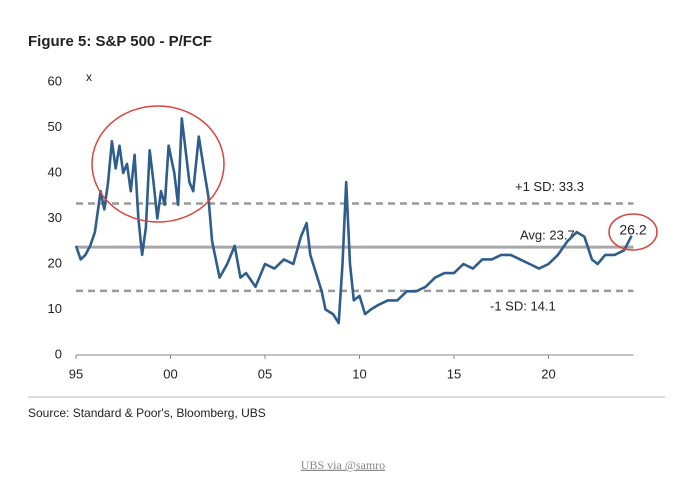 The height and width of the screenshot is (488, 686). Describe the element at coordinates (89, 77) in the screenshot. I see `y-unit: x` at that location.